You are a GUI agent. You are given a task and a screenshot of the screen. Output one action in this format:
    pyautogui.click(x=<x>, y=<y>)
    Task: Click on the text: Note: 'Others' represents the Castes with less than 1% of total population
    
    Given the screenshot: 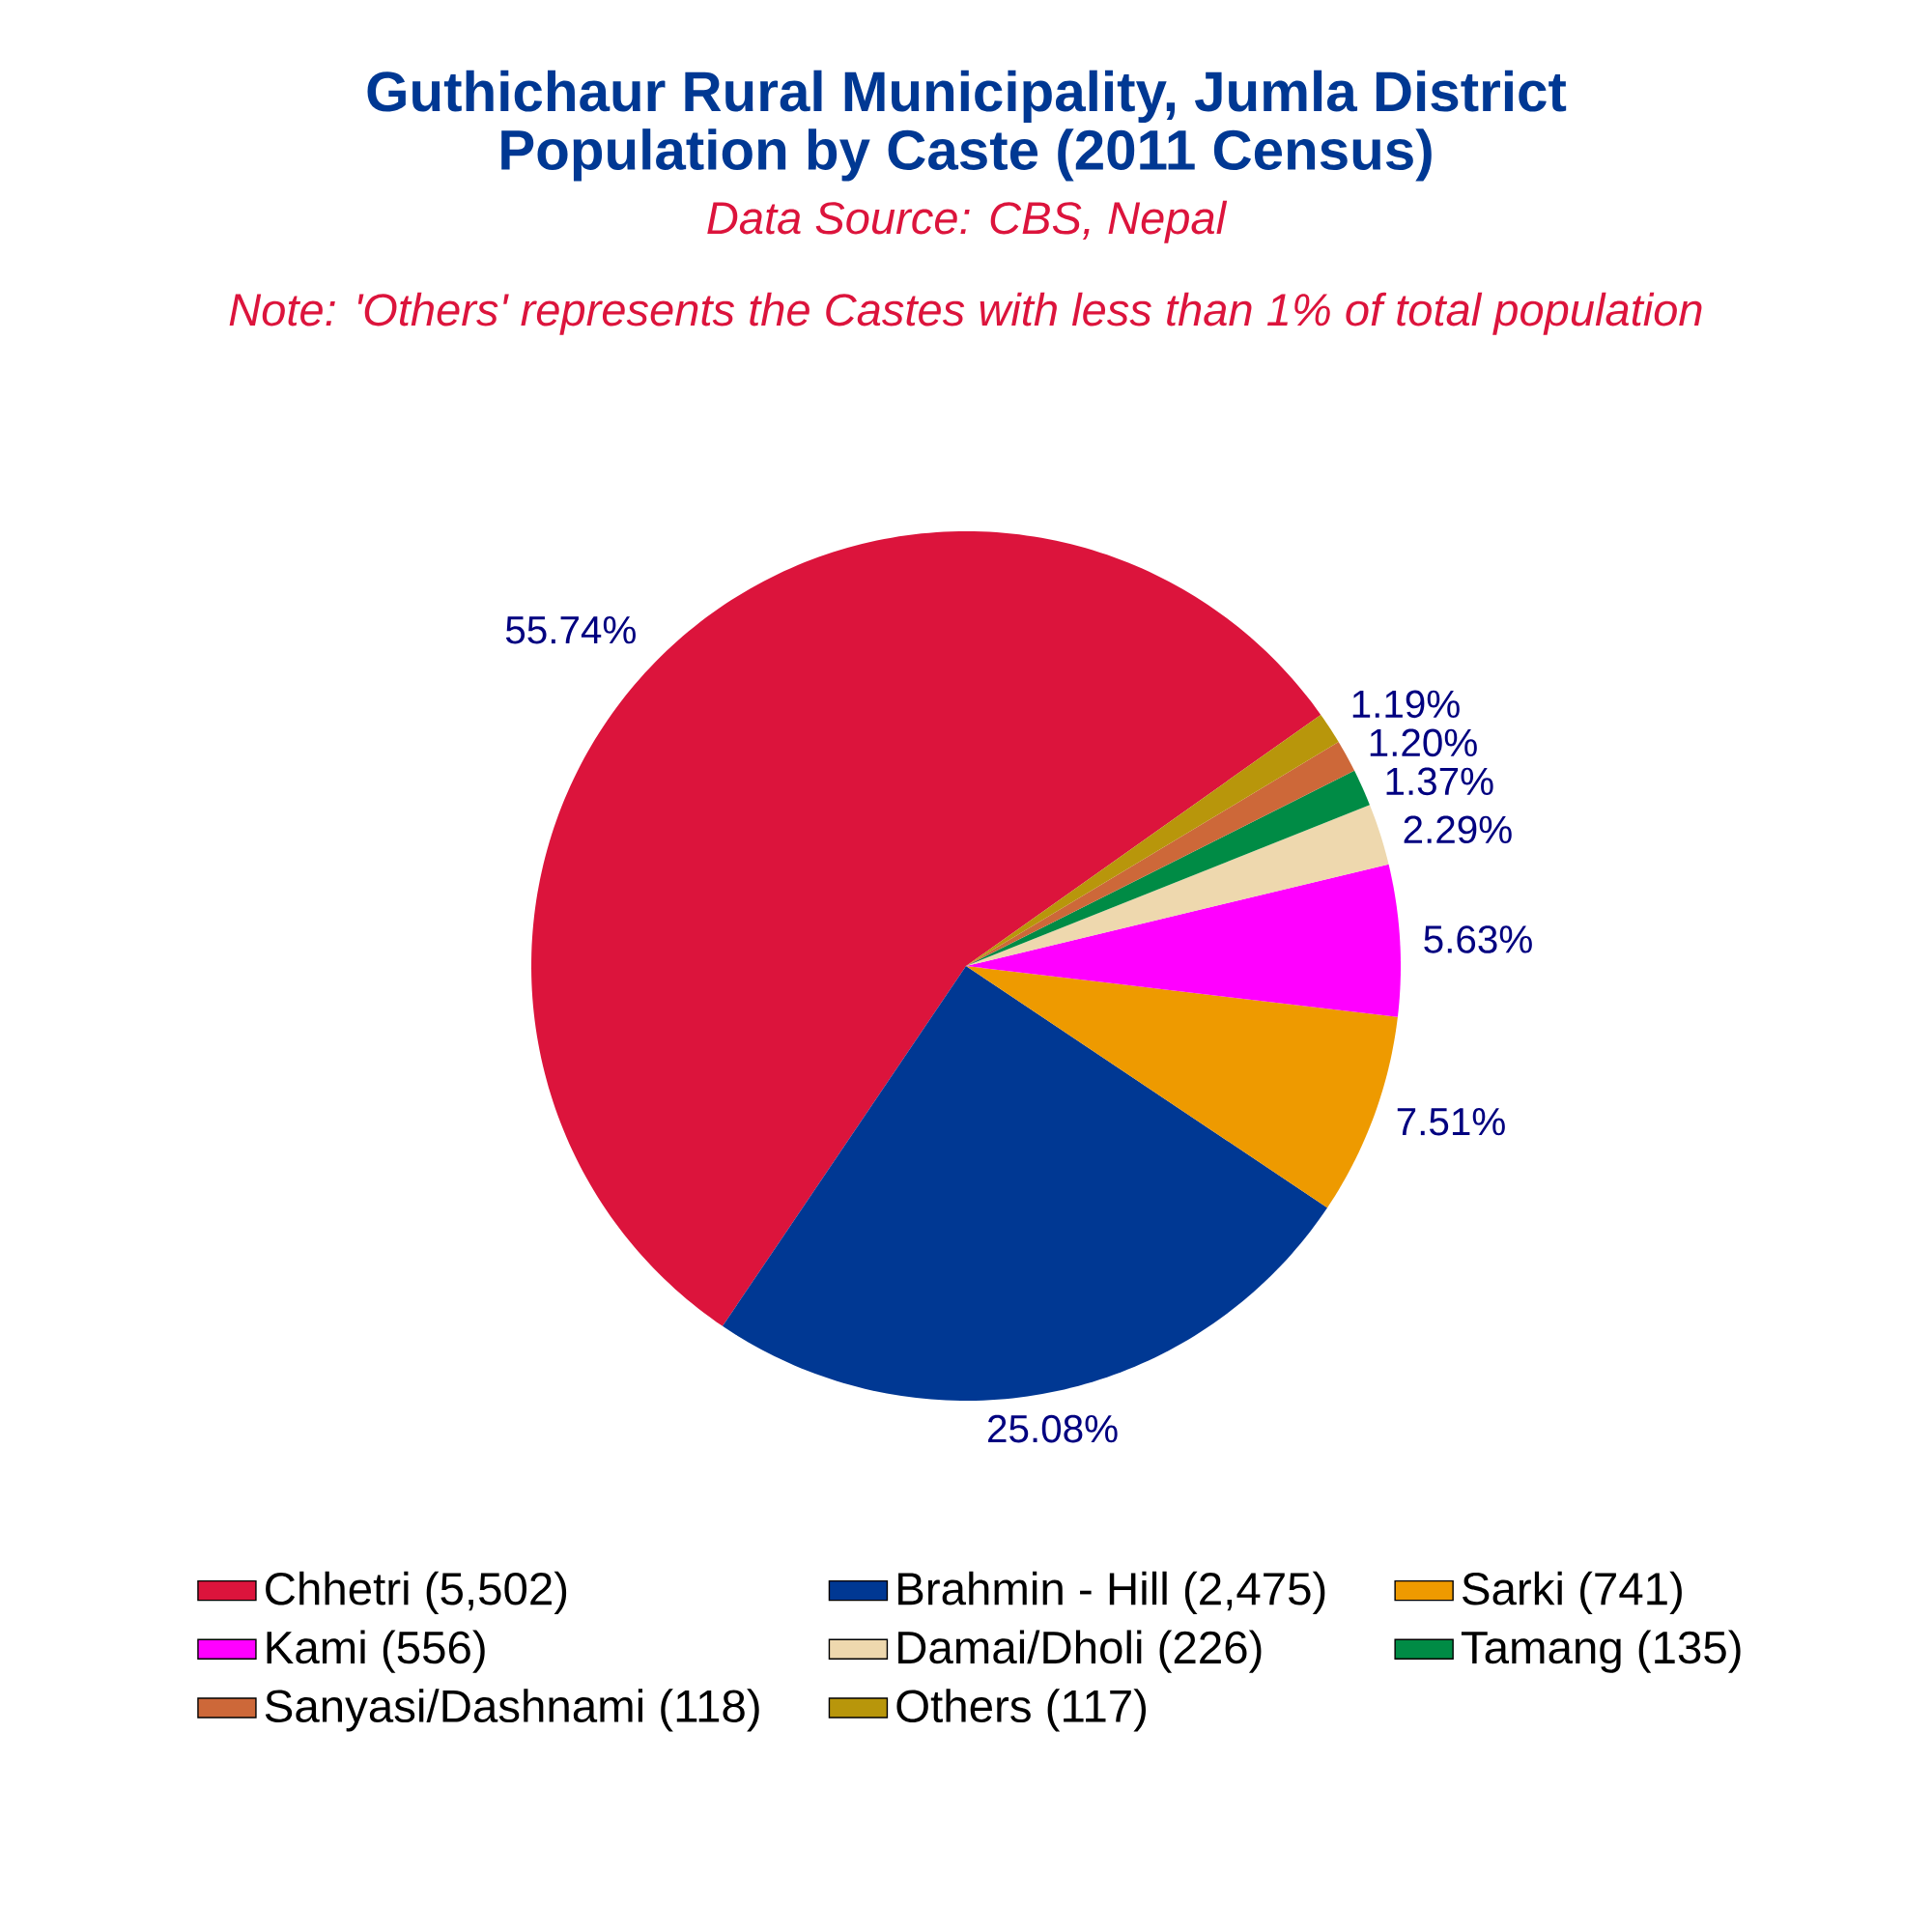 What is the action you would take?
    pyautogui.click(x=965, y=313)
    